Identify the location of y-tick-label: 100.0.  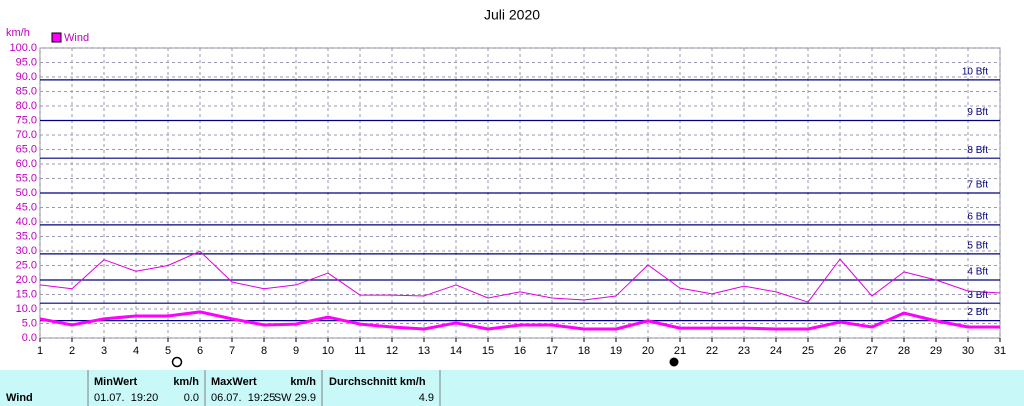
(23, 48).